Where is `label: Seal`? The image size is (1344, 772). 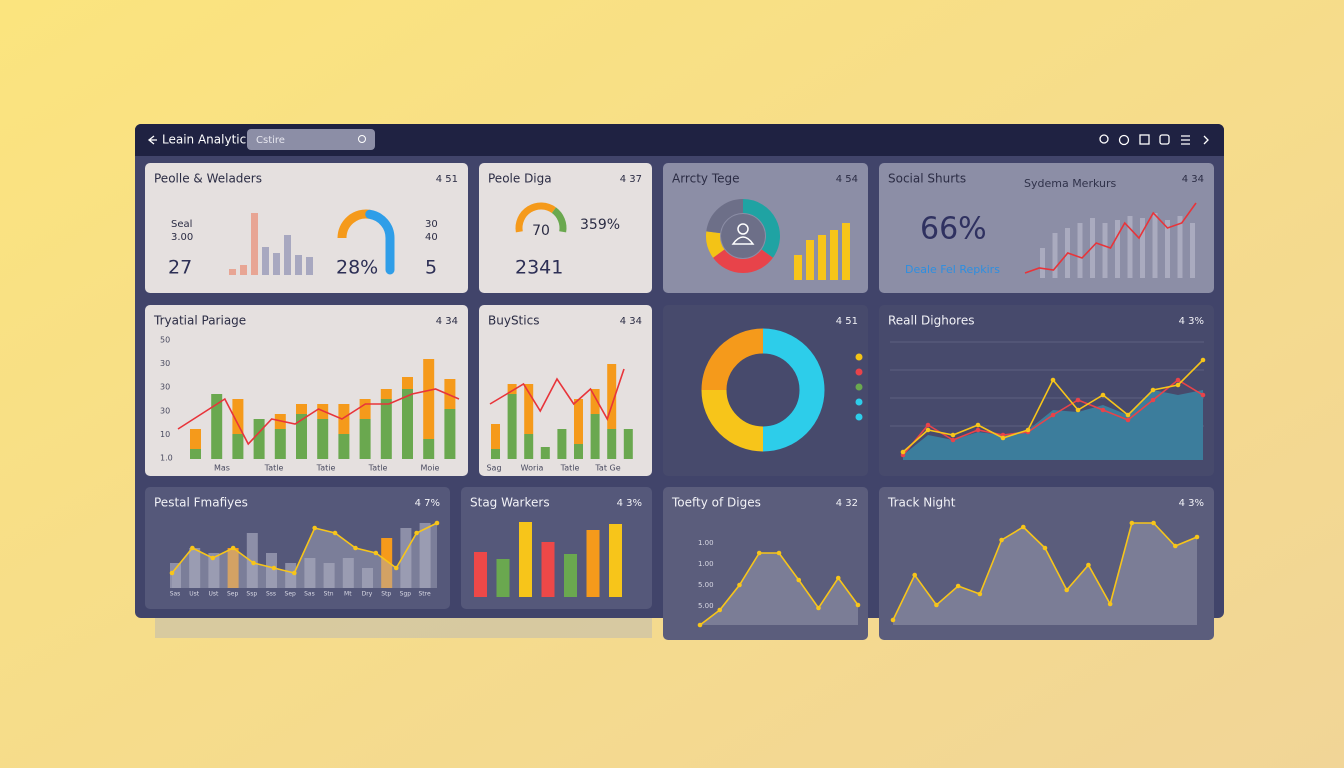
label: Seal is located at coordinates (181, 224).